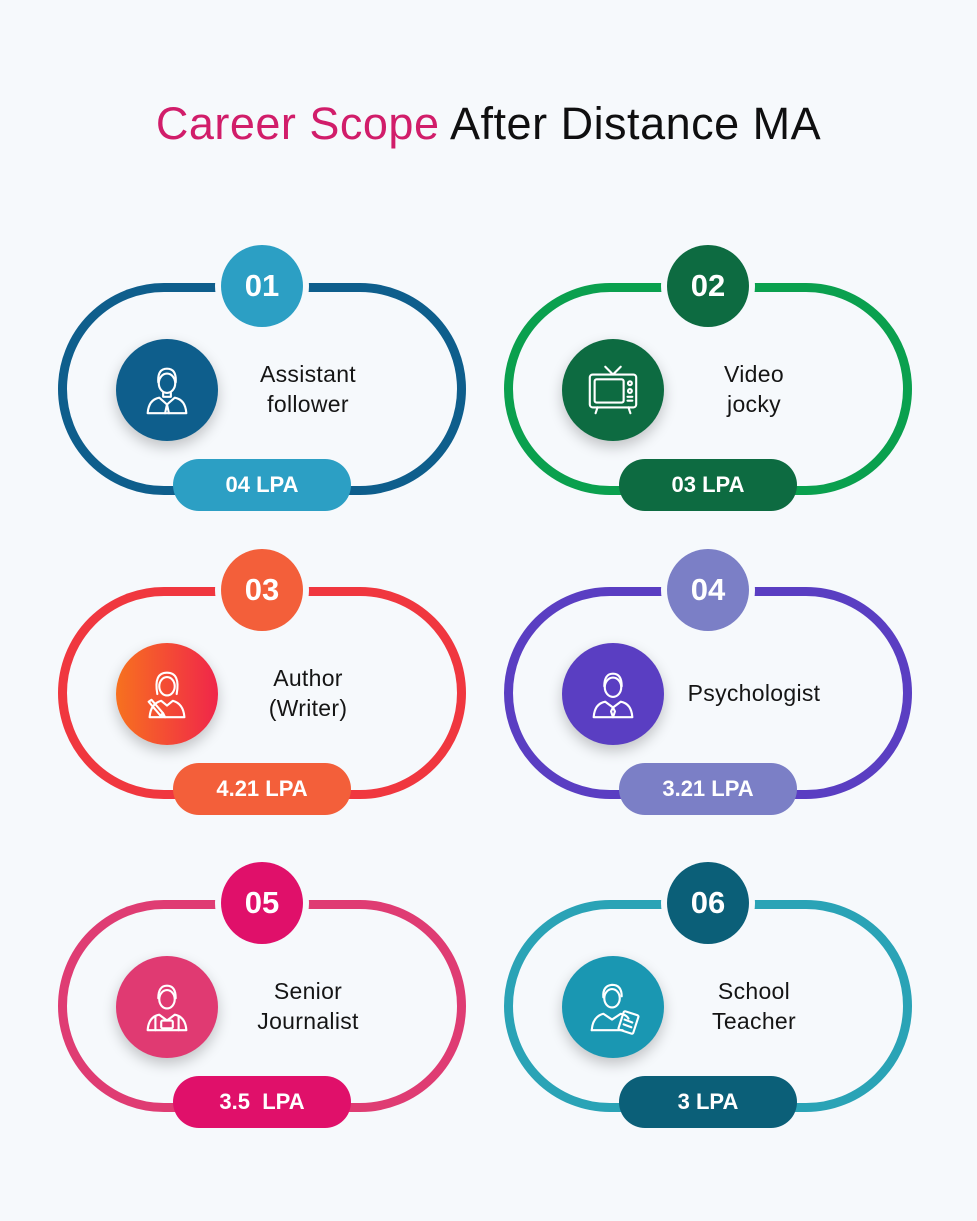 This screenshot has width=977, height=1221. I want to click on career-label-line1: Author, so click(308, 678).